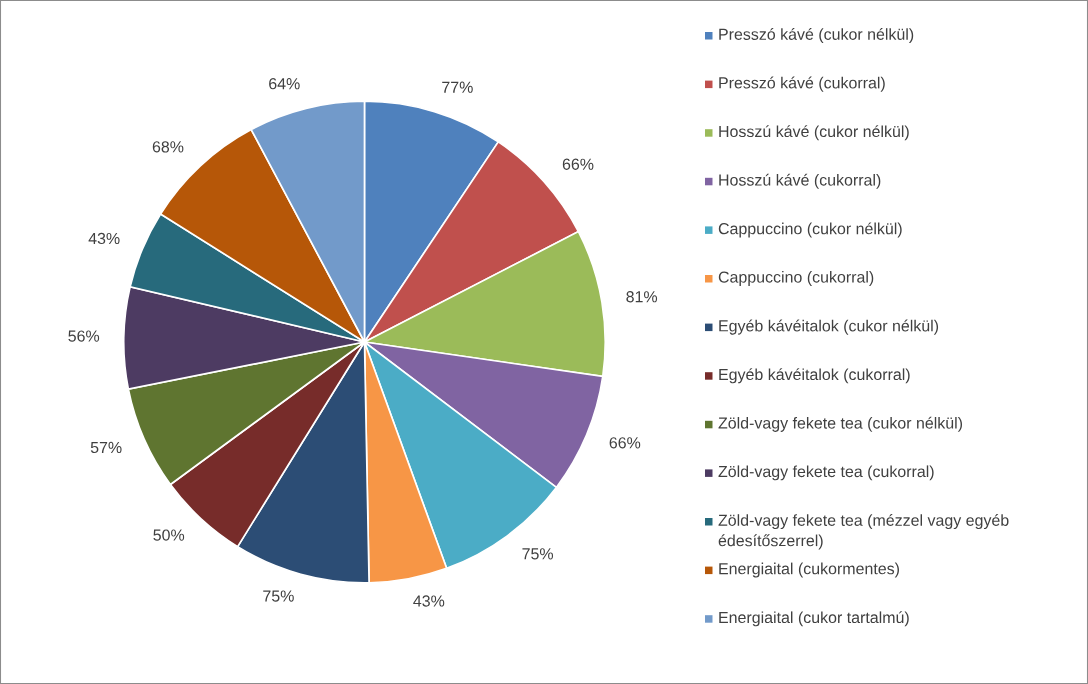 The width and height of the screenshot is (1088, 684). Describe the element at coordinates (814, 376) in the screenshot. I see `legend-label: Egyéb kávéitalok (cukorral)` at that location.